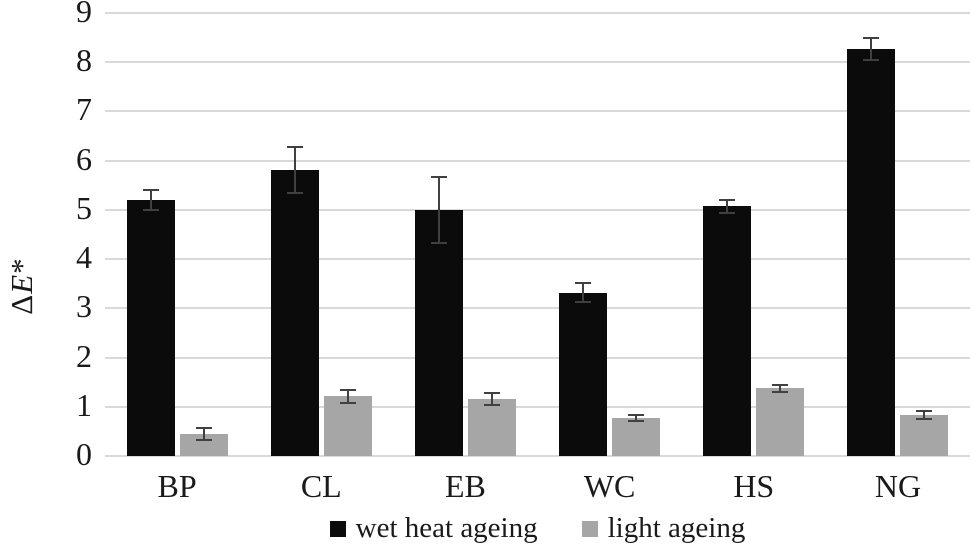  Describe the element at coordinates (150, 322) in the screenshot. I see `bar-wet-heat-ageing-bp` at that location.